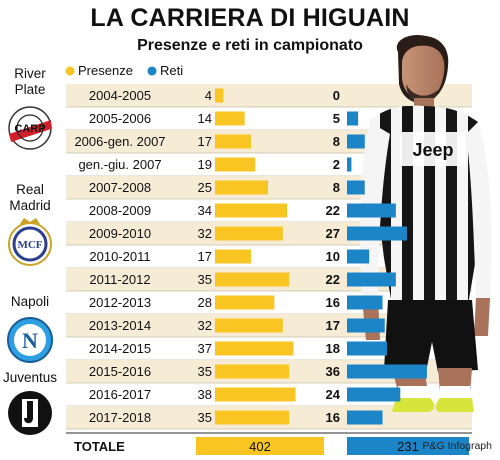 The height and width of the screenshot is (460, 500). Describe the element at coordinates (269, 95) in the screenshot. I see `row-stripe` at that location.